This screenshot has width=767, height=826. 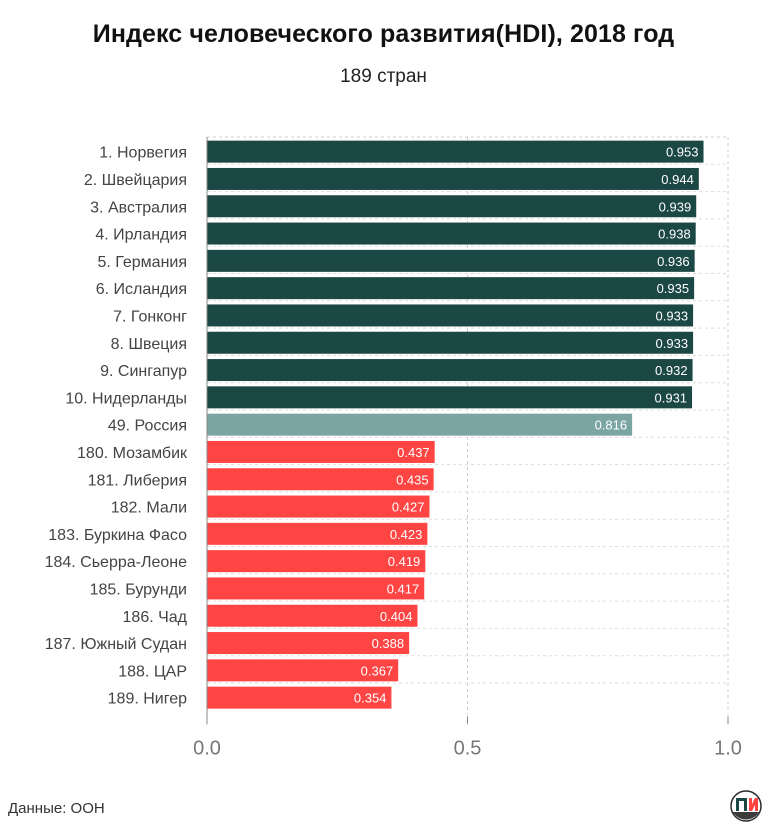 What do you see at coordinates (207, 748) in the screenshot?
I see `x-tick-label: 0.0` at bounding box center [207, 748].